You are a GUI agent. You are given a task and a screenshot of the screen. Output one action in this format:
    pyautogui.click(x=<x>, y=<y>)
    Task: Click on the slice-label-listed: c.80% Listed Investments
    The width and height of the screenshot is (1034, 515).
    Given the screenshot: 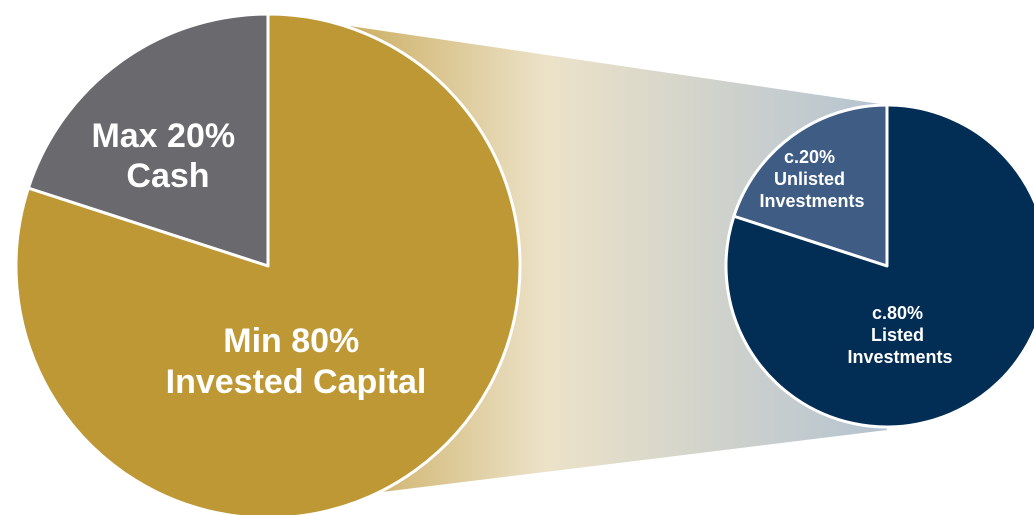 What is the action you would take?
    pyautogui.click(x=899, y=335)
    